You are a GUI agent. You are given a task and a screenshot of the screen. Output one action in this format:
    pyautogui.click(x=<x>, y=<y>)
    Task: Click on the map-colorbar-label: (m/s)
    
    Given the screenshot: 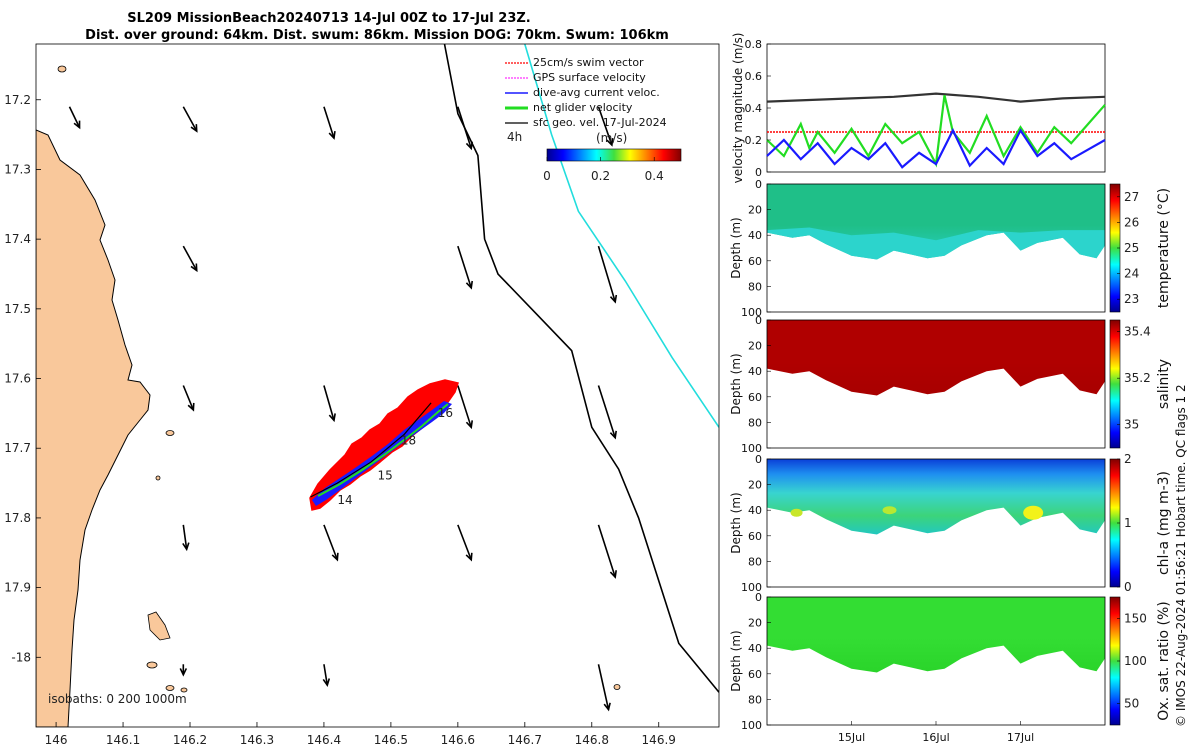 What is the action you would take?
    pyautogui.click(x=611, y=138)
    